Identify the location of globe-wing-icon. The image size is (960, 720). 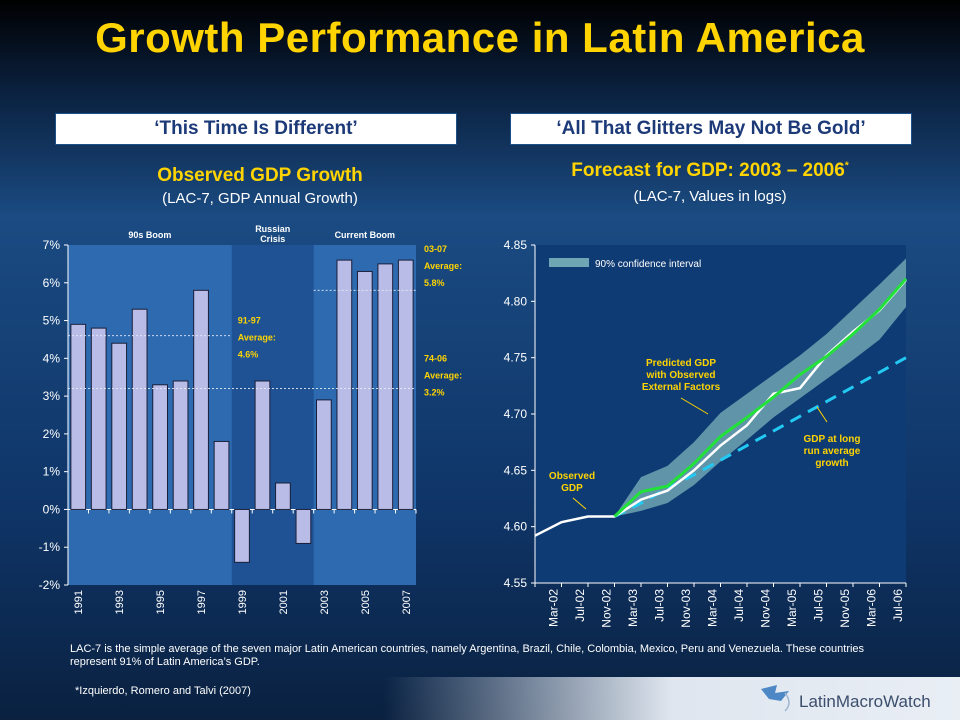
(775, 693).